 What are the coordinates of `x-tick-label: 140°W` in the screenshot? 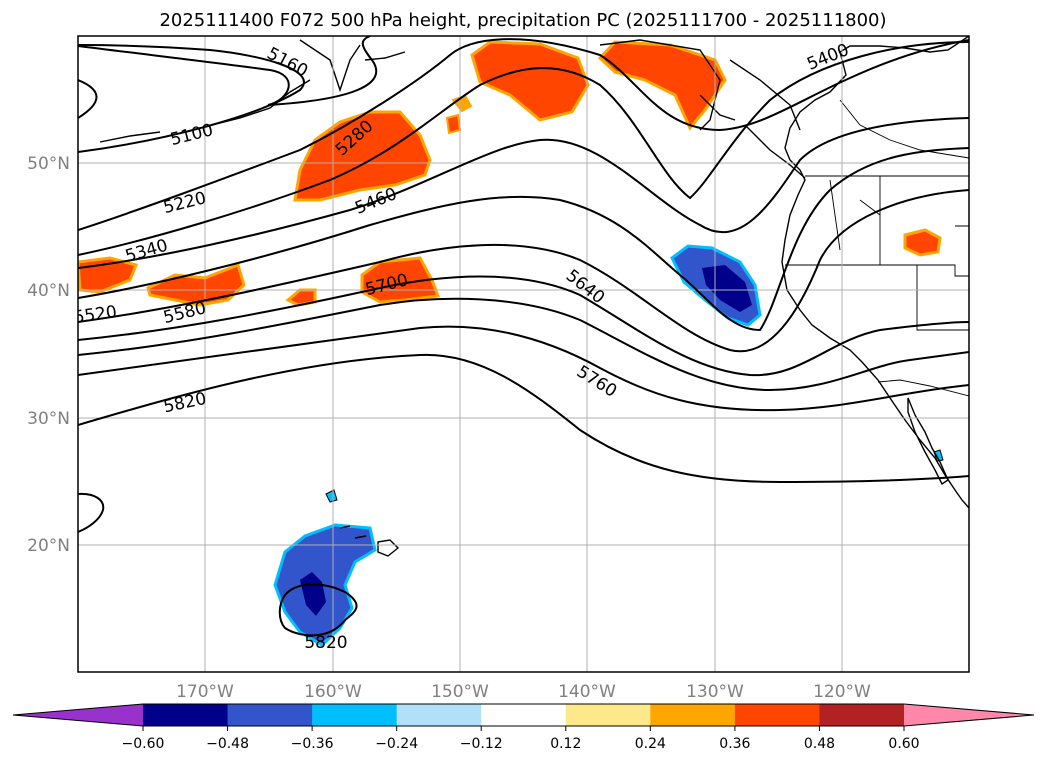 It's located at (587, 692).